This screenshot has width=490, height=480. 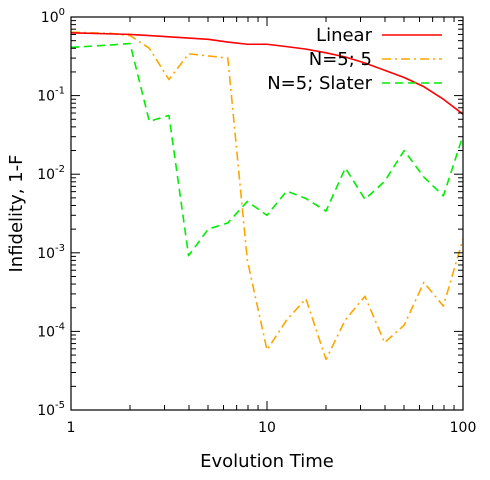 I want to click on legend-label: N=5; Slater, so click(x=319, y=83).